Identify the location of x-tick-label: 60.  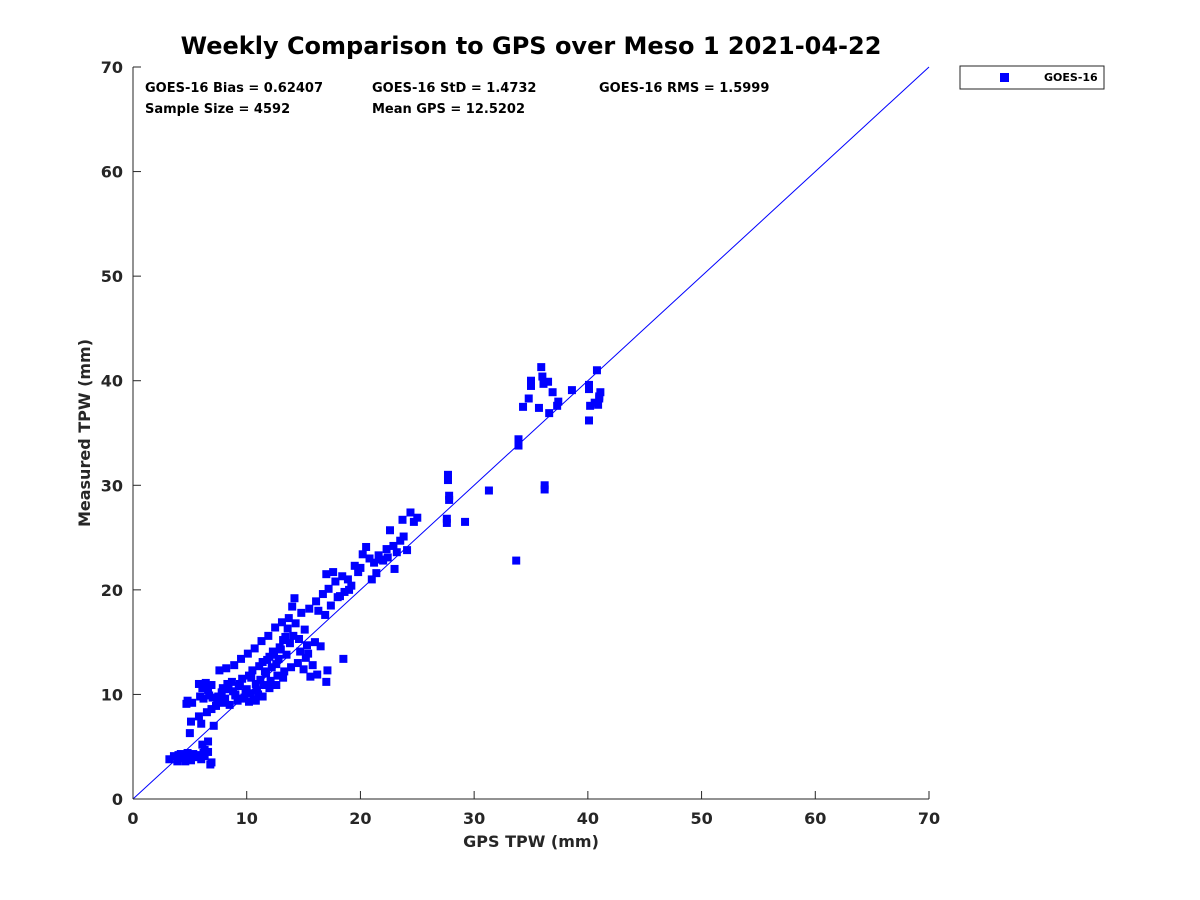
(815, 818).